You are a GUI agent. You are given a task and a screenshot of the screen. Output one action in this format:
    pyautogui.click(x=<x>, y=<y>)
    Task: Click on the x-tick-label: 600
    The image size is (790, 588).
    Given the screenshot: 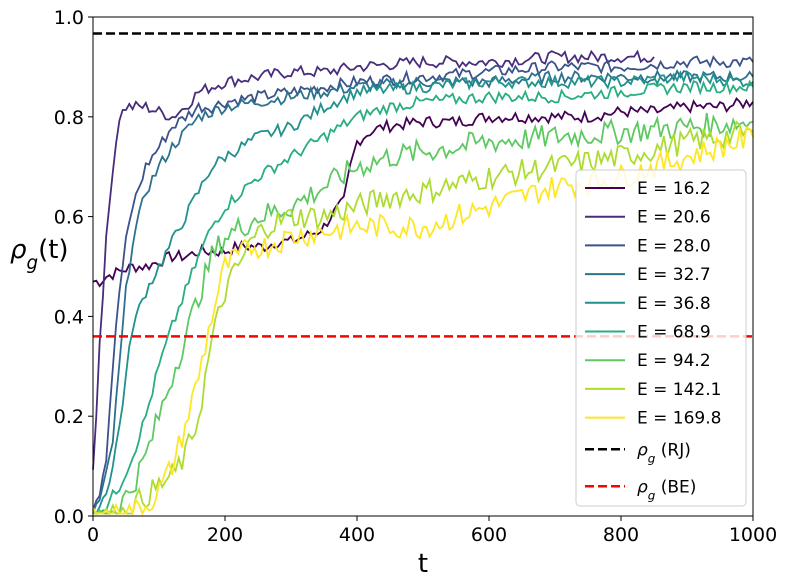 What is the action you would take?
    pyautogui.click(x=489, y=535)
    